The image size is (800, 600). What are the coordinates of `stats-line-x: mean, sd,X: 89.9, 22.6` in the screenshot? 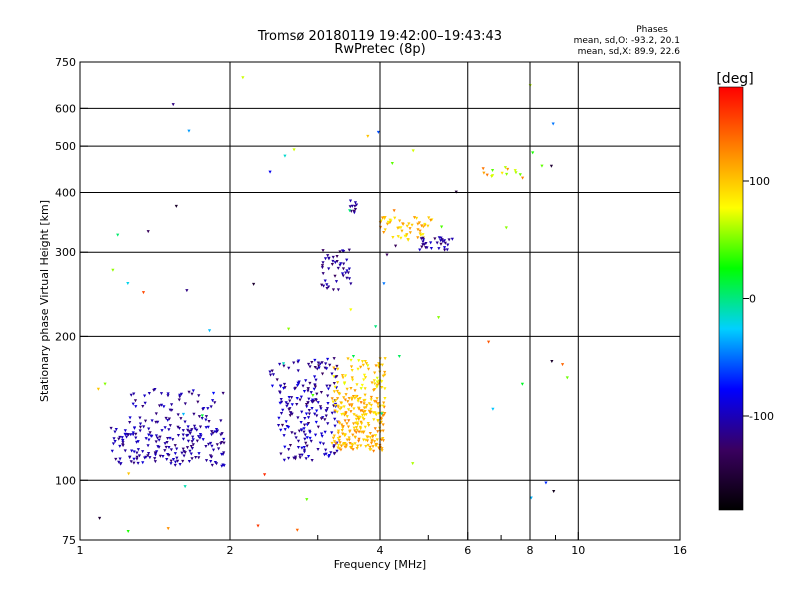 It's located at (629, 52).